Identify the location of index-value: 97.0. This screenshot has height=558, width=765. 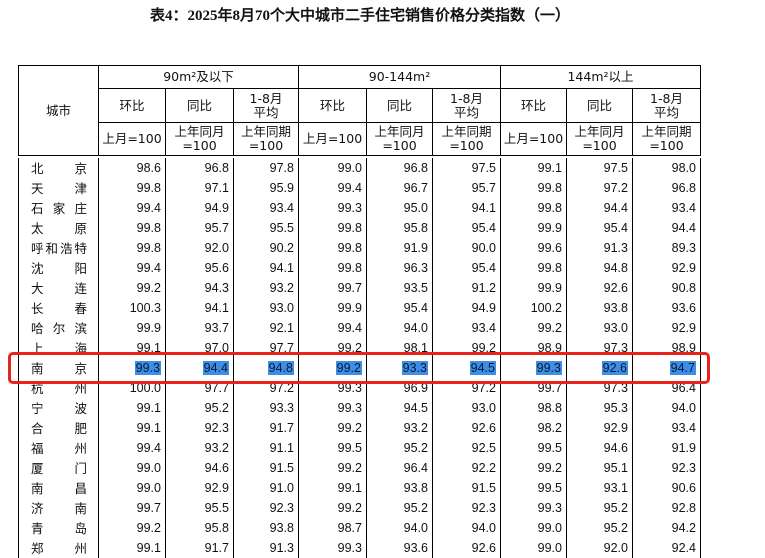
(216, 347).